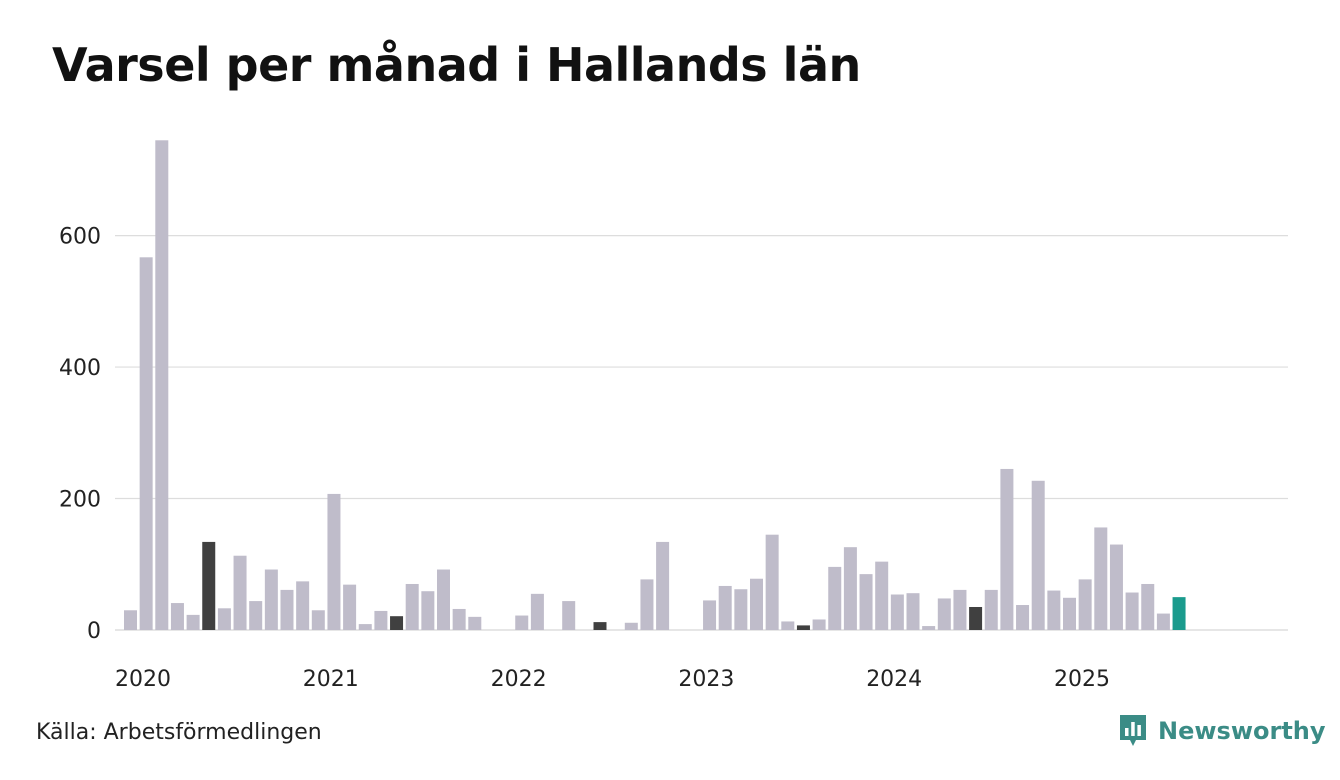  What do you see at coordinates (143, 679) in the screenshot?
I see `x-tick-label: 2020` at bounding box center [143, 679].